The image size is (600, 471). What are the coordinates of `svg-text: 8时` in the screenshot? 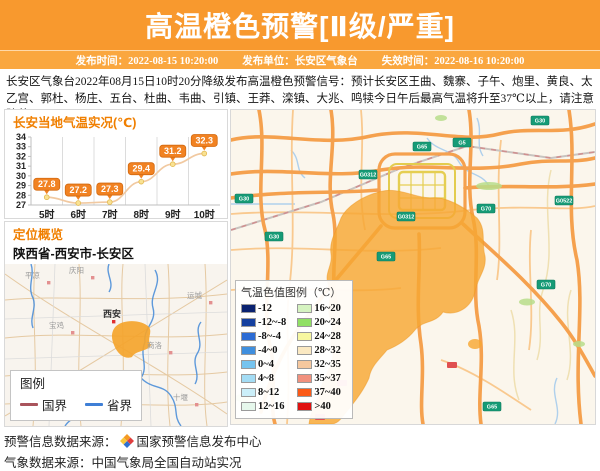 It's located at (141, 214).